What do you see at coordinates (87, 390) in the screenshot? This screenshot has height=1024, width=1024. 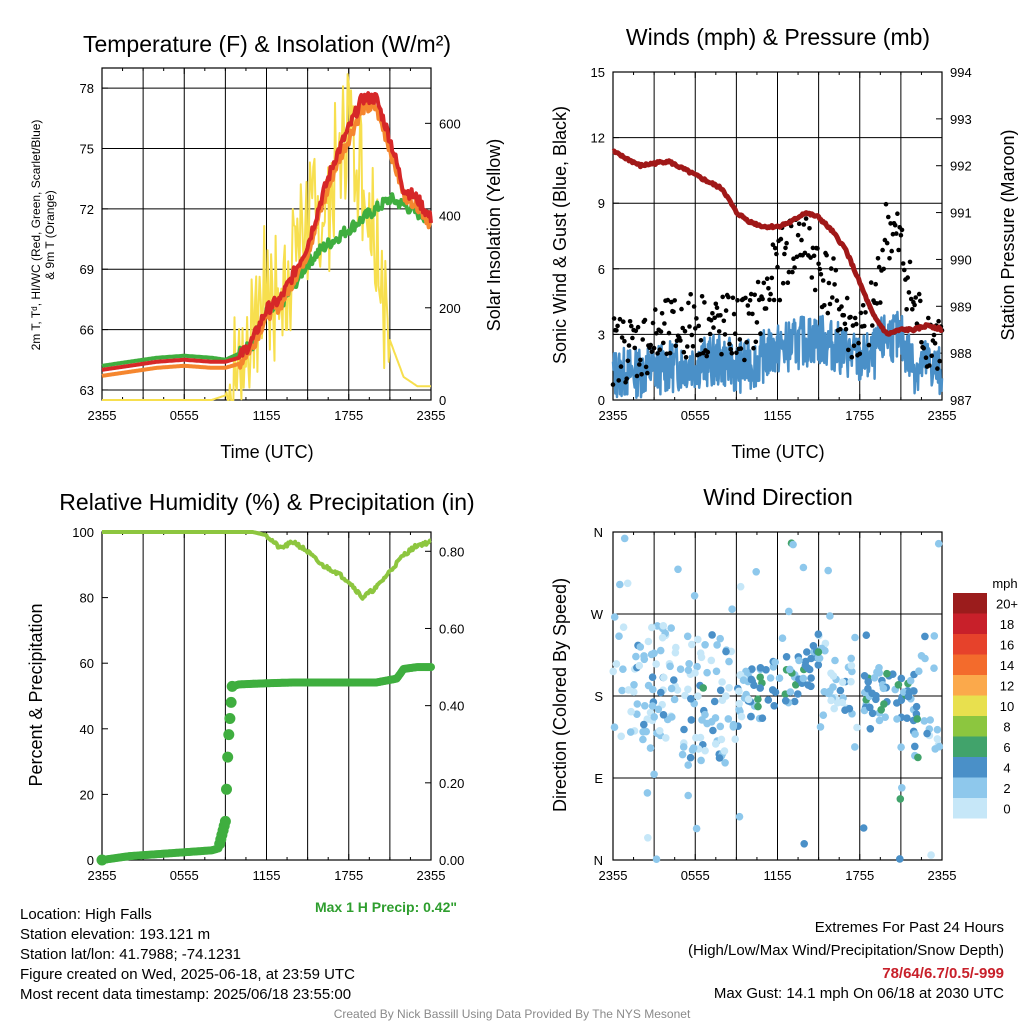 I see `temp-ytick-label: 63` at bounding box center [87, 390].